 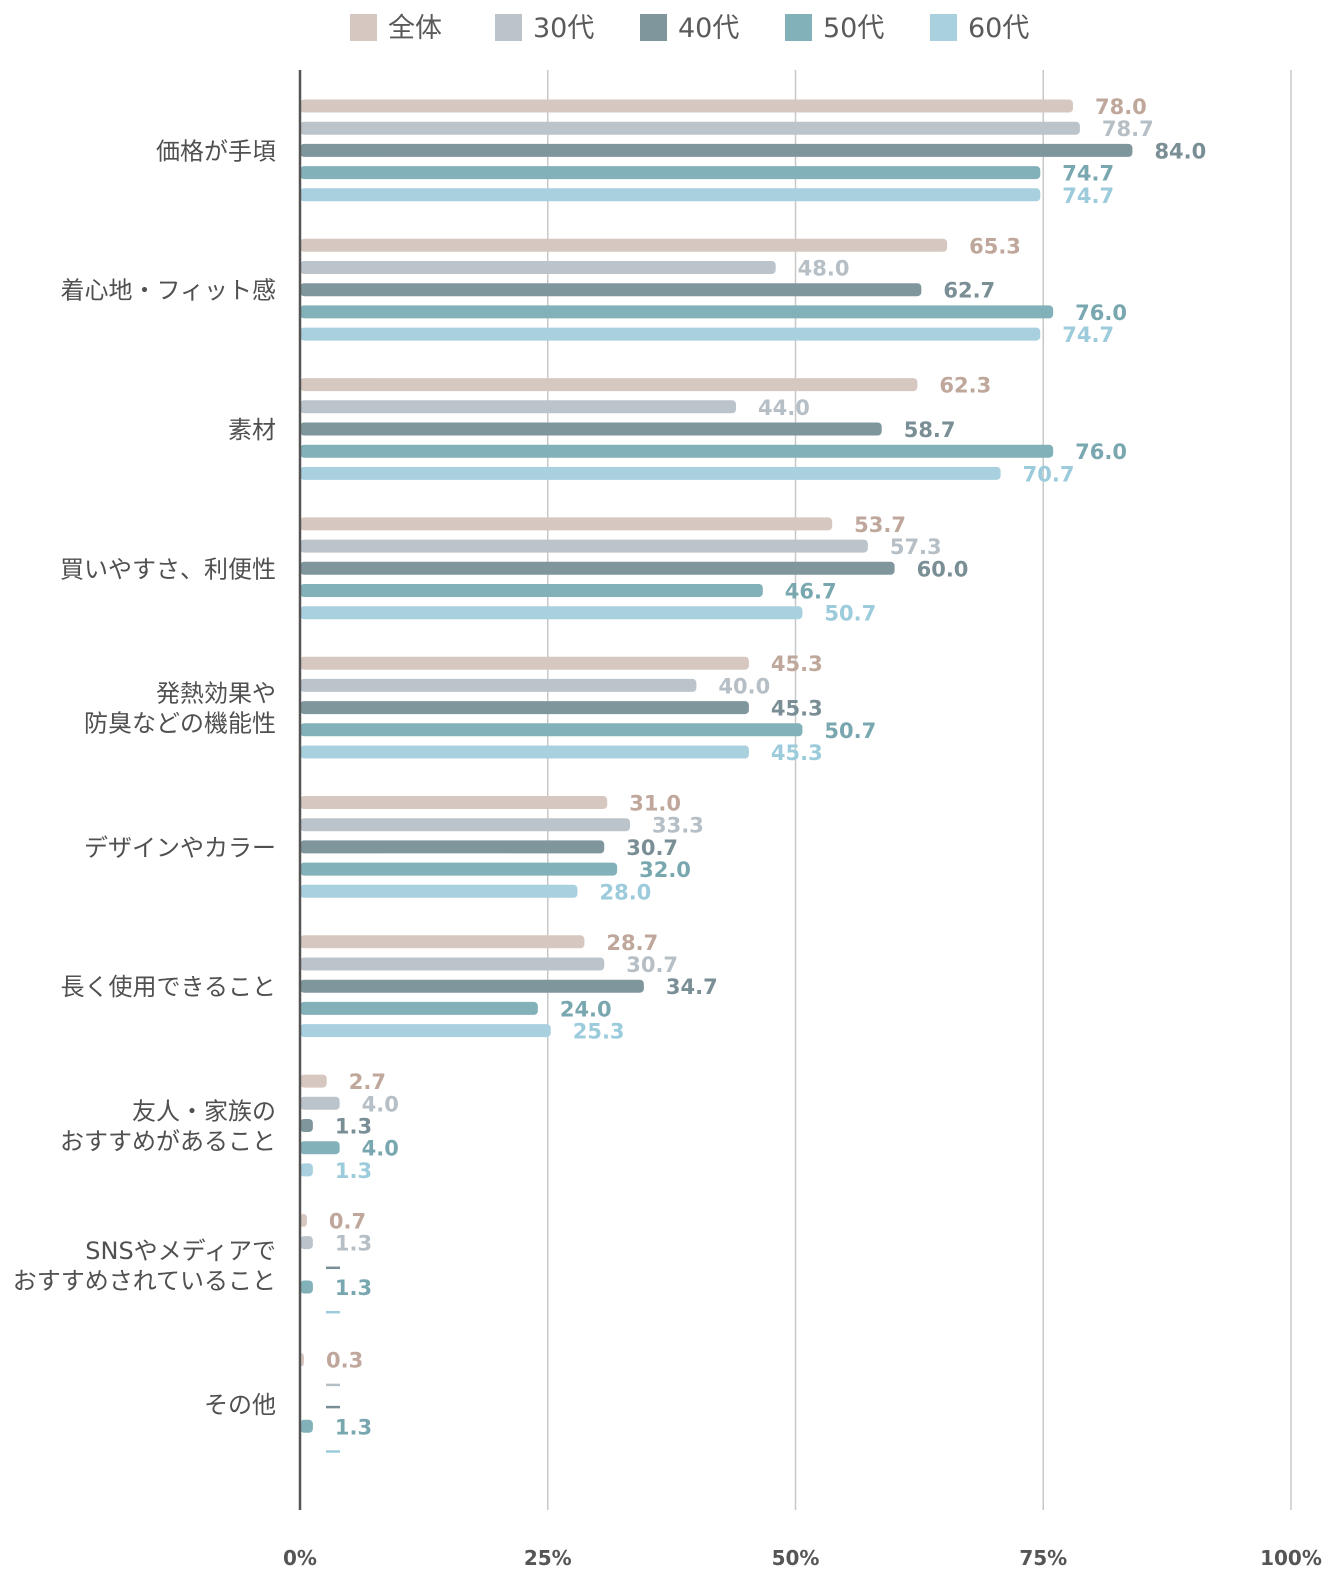 What do you see at coordinates (797, 664) in the screenshot?
I see `value-label-4-0: 45.3` at bounding box center [797, 664].